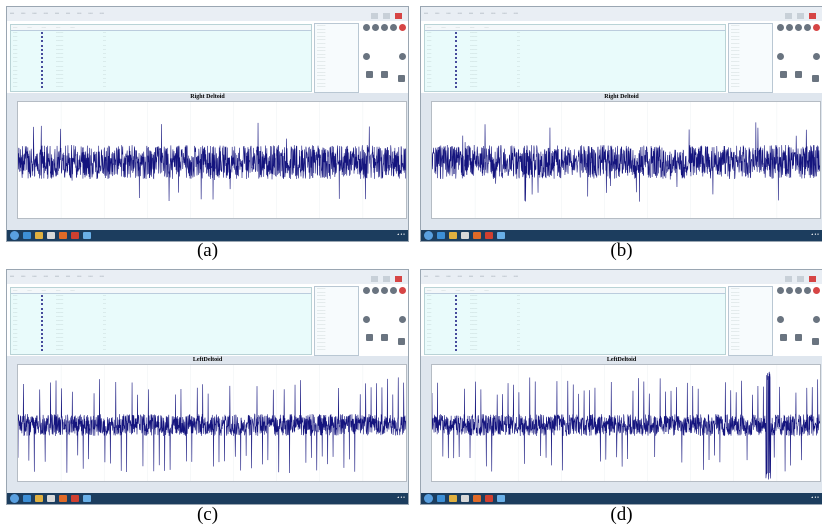  Describe the element at coordinates (798, 337) in the screenshot. I see `filter-icon` at that location.